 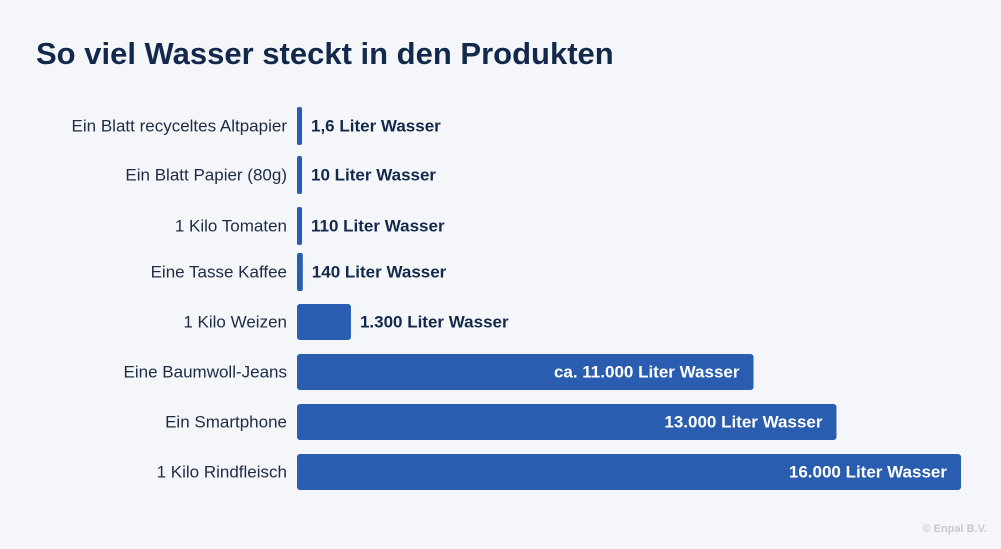 What do you see at coordinates (226, 422) in the screenshot?
I see `category-label: Ein Smartphone` at bounding box center [226, 422].